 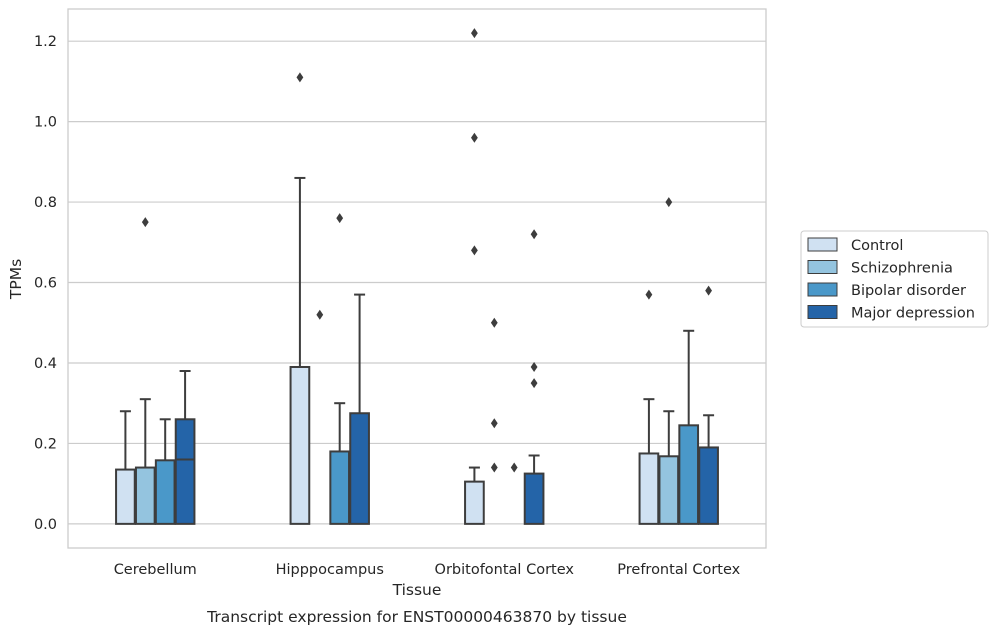 What do you see at coordinates (45, 42) in the screenshot?
I see `y-tick-label: 1.2` at bounding box center [45, 42].